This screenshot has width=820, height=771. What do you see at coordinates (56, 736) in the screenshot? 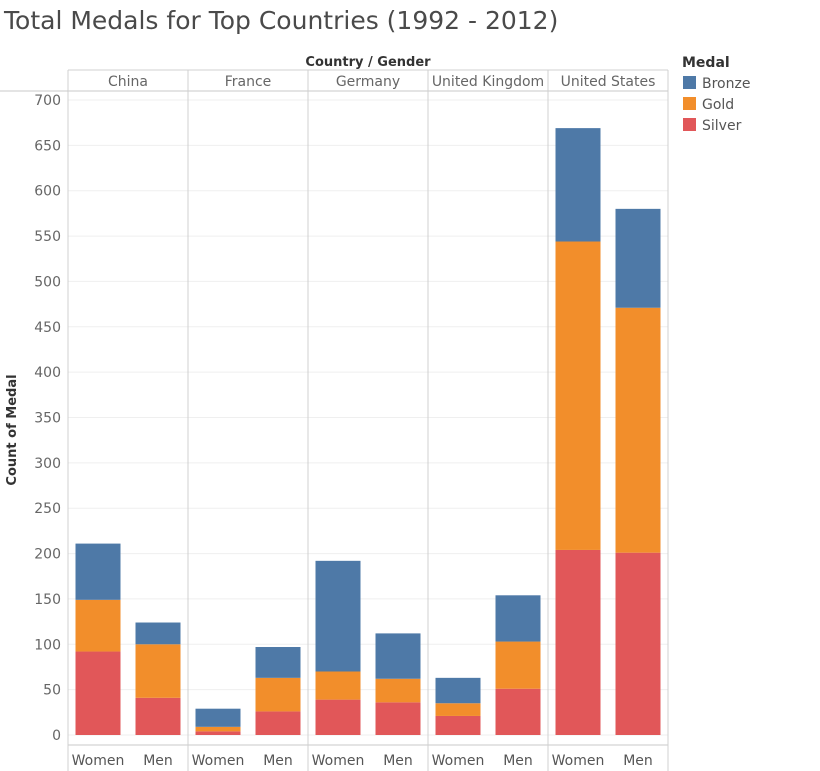
I see `y-tick-label: 0` at bounding box center [56, 736].